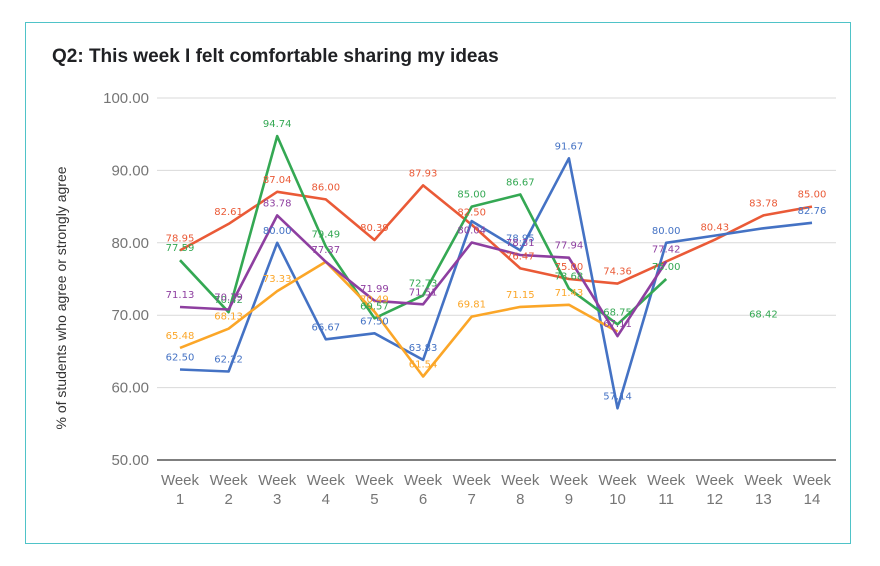 This screenshot has width=880, height=566. What do you see at coordinates (374, 228) in the screenshot?
I see `data-label: 80.39` at bounding box center [374, 228].